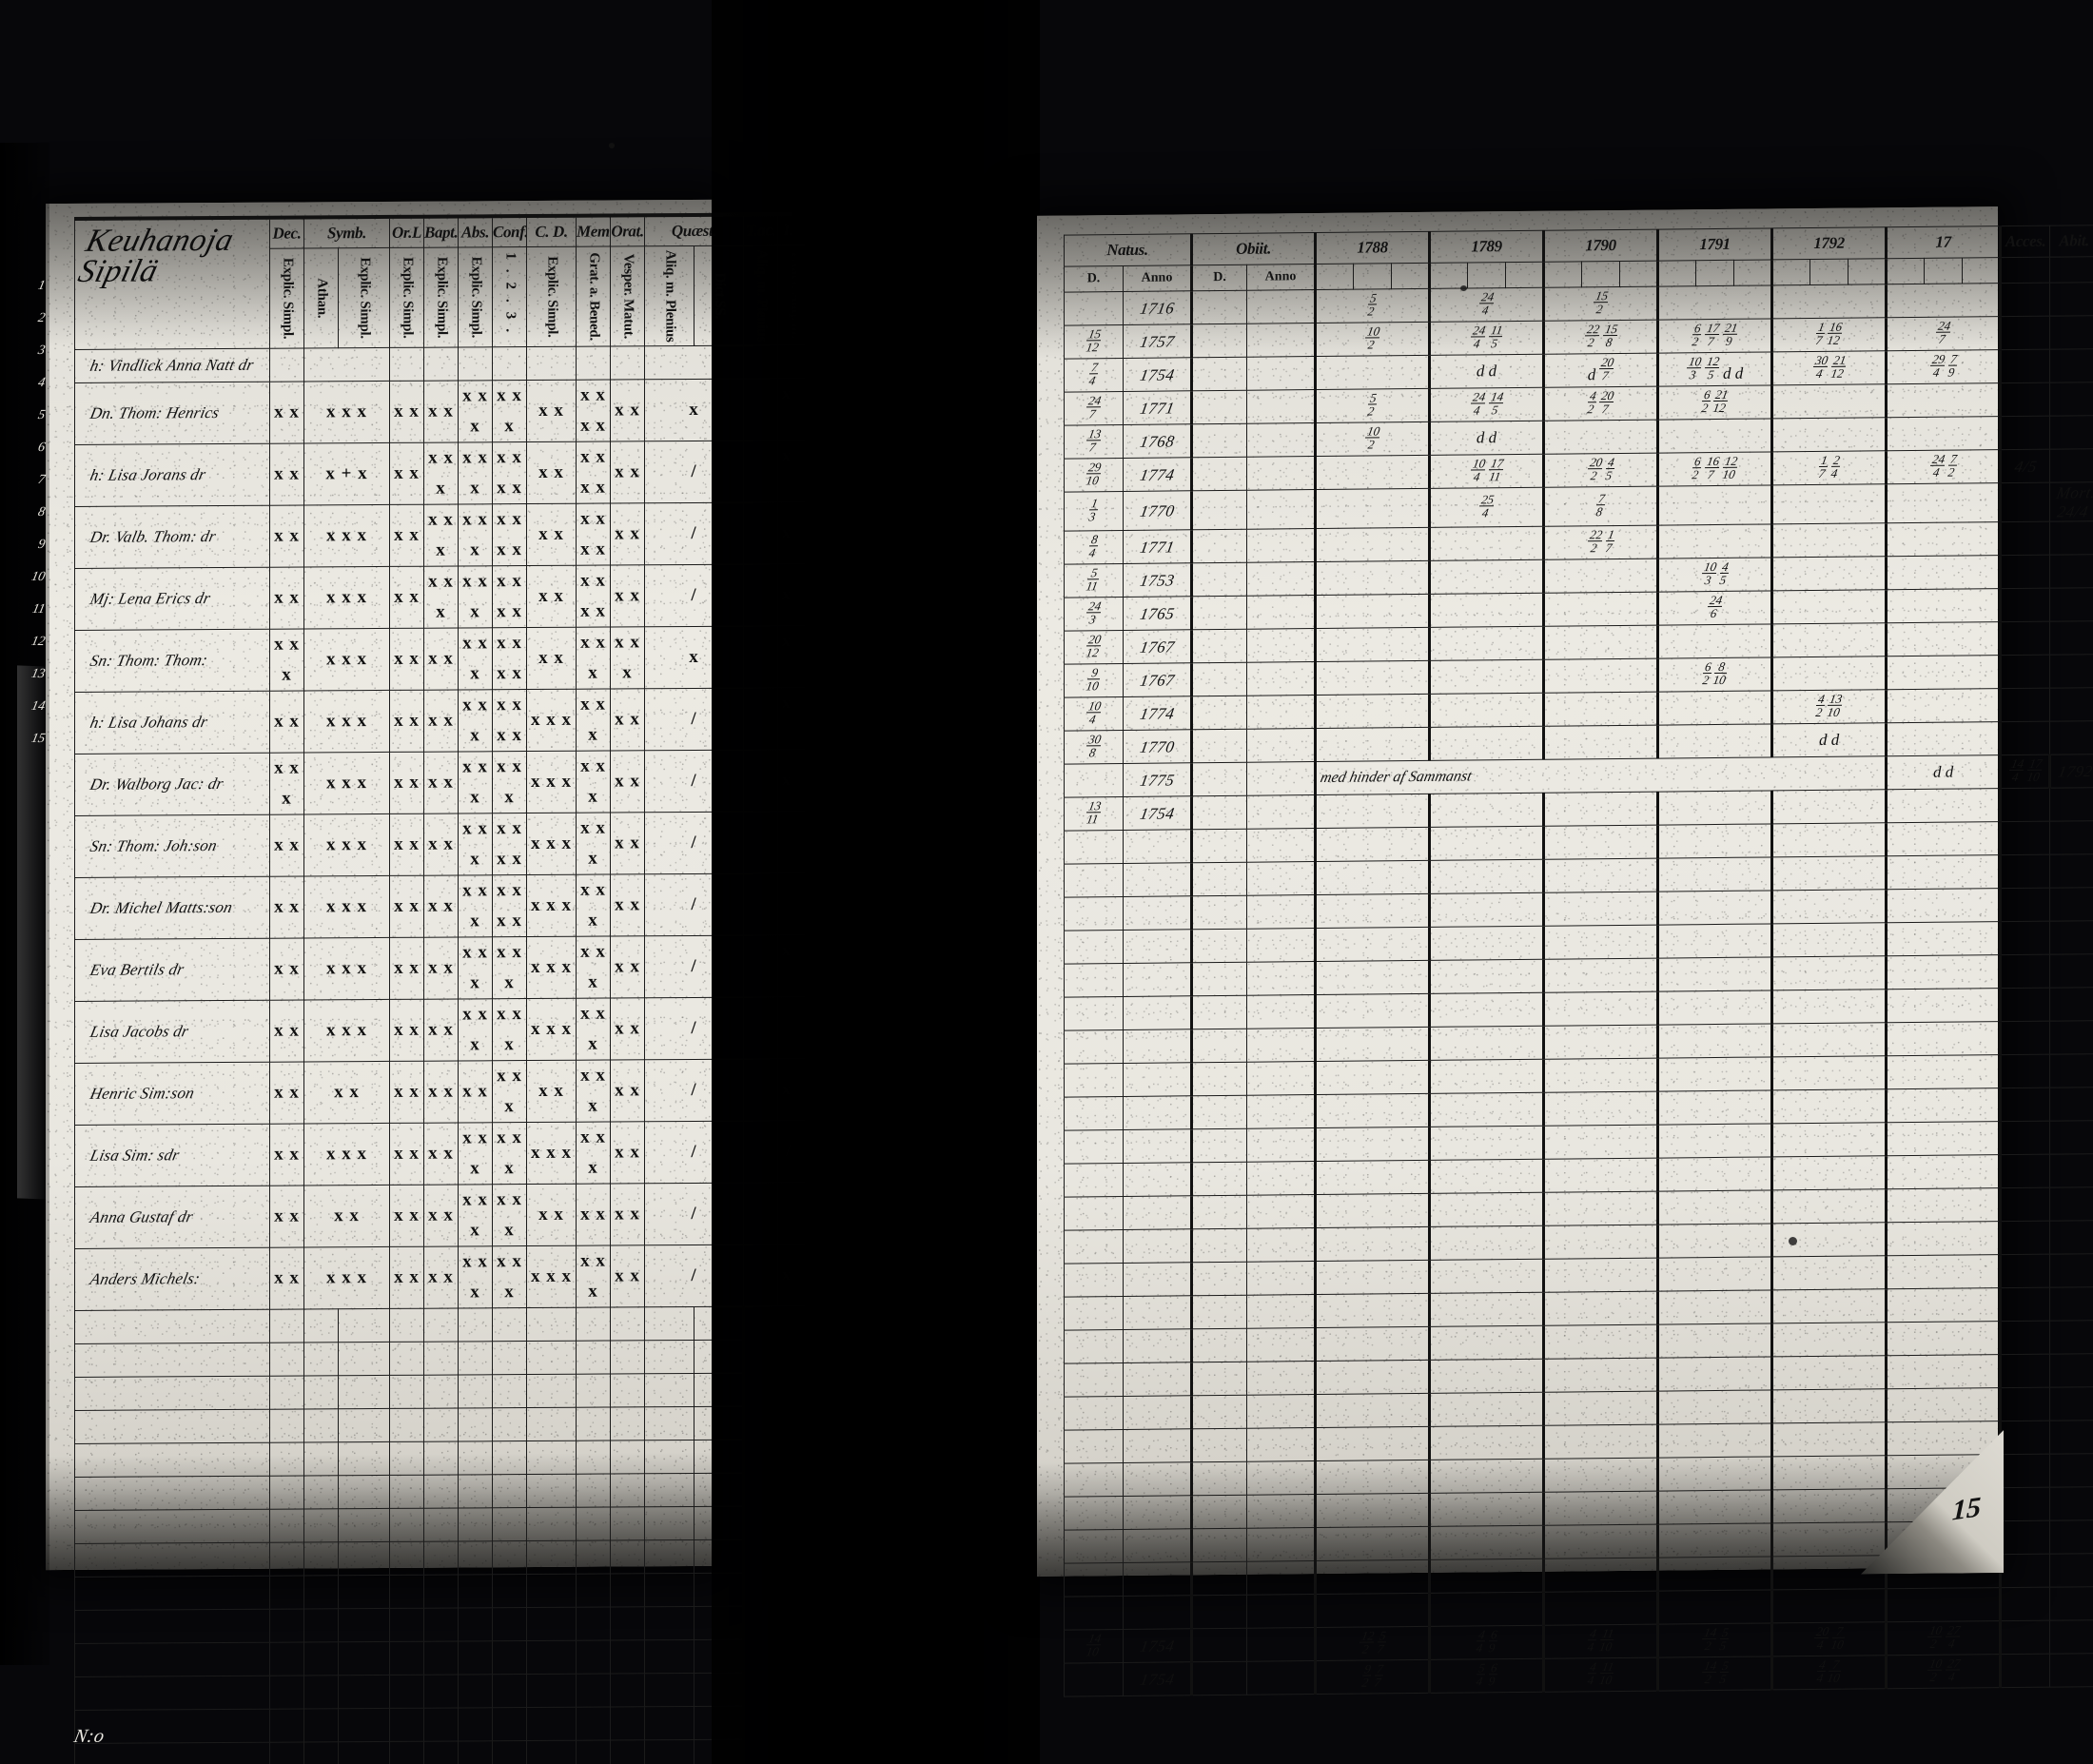 This screenshot has height=1764, width=2093. I want to click on year-1792-cell: d d, so click(1829, 739).